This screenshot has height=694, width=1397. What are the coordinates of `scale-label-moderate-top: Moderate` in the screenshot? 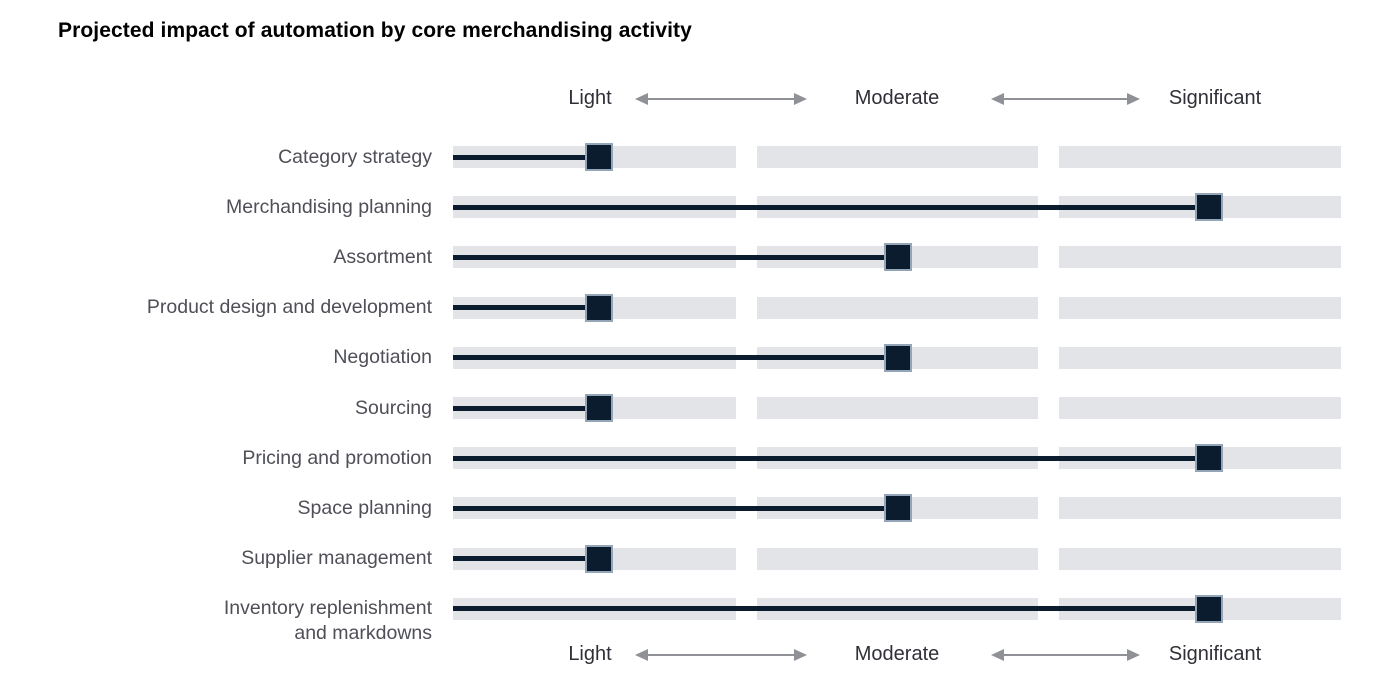 It's located at (897, 98).